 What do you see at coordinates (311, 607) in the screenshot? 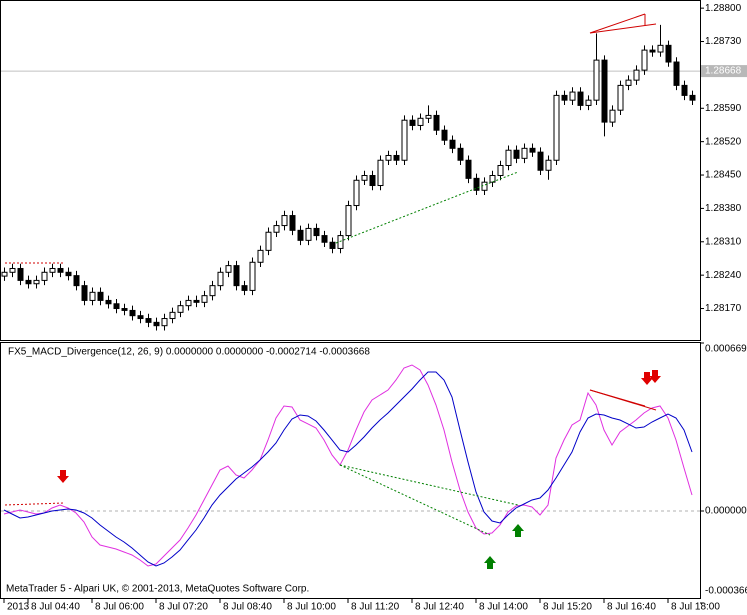
I see `x-tick-label: 8 Jul 10:00` at bounding box center [311, 607].